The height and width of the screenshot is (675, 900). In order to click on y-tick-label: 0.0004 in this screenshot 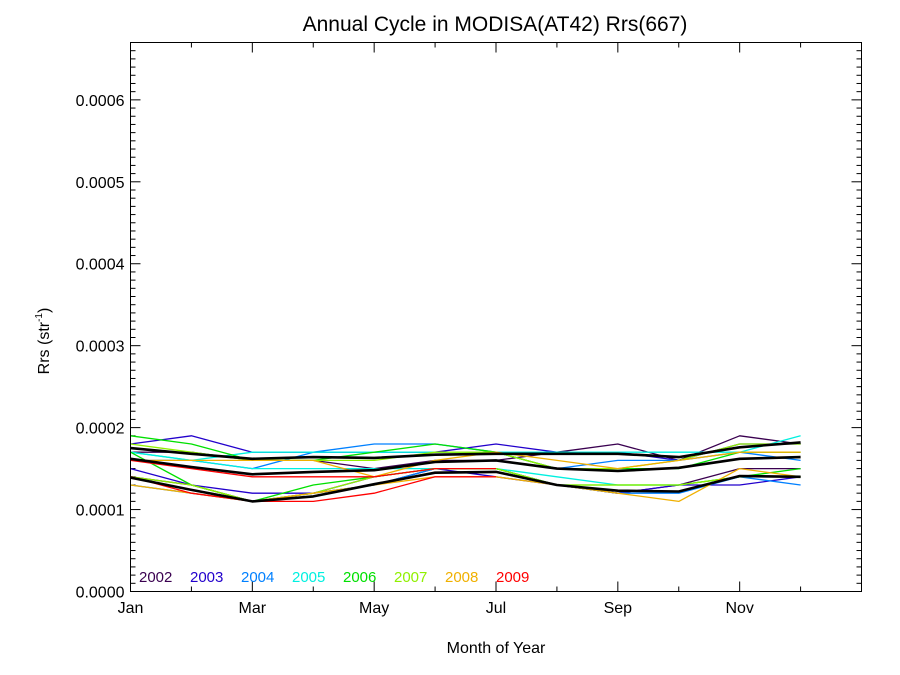, I will do `click(100, 265)`.